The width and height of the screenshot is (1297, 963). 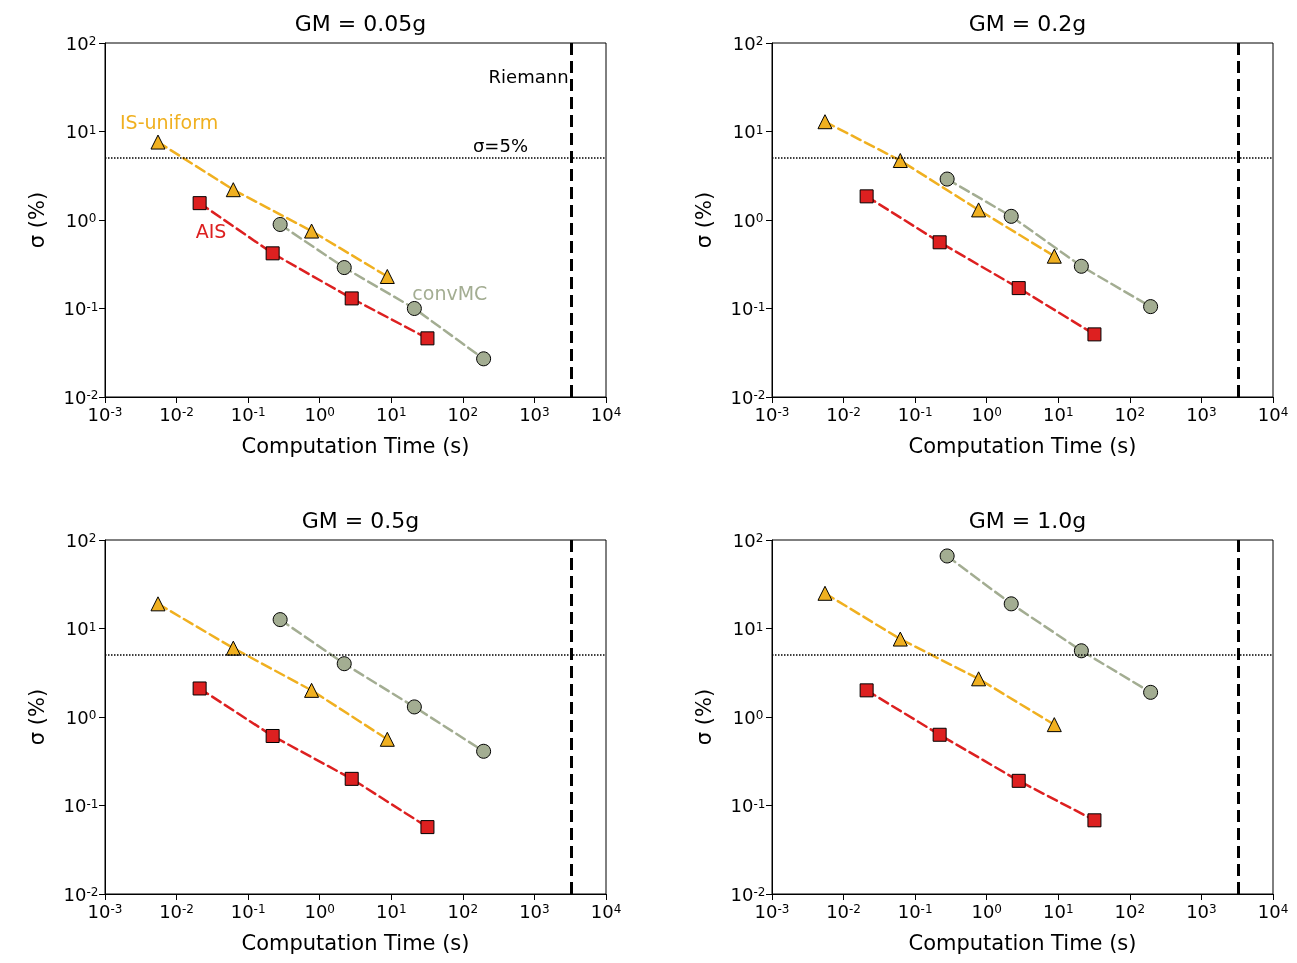 I want to click on ref-line-label: σ=5%, so click(x=500, y=145).